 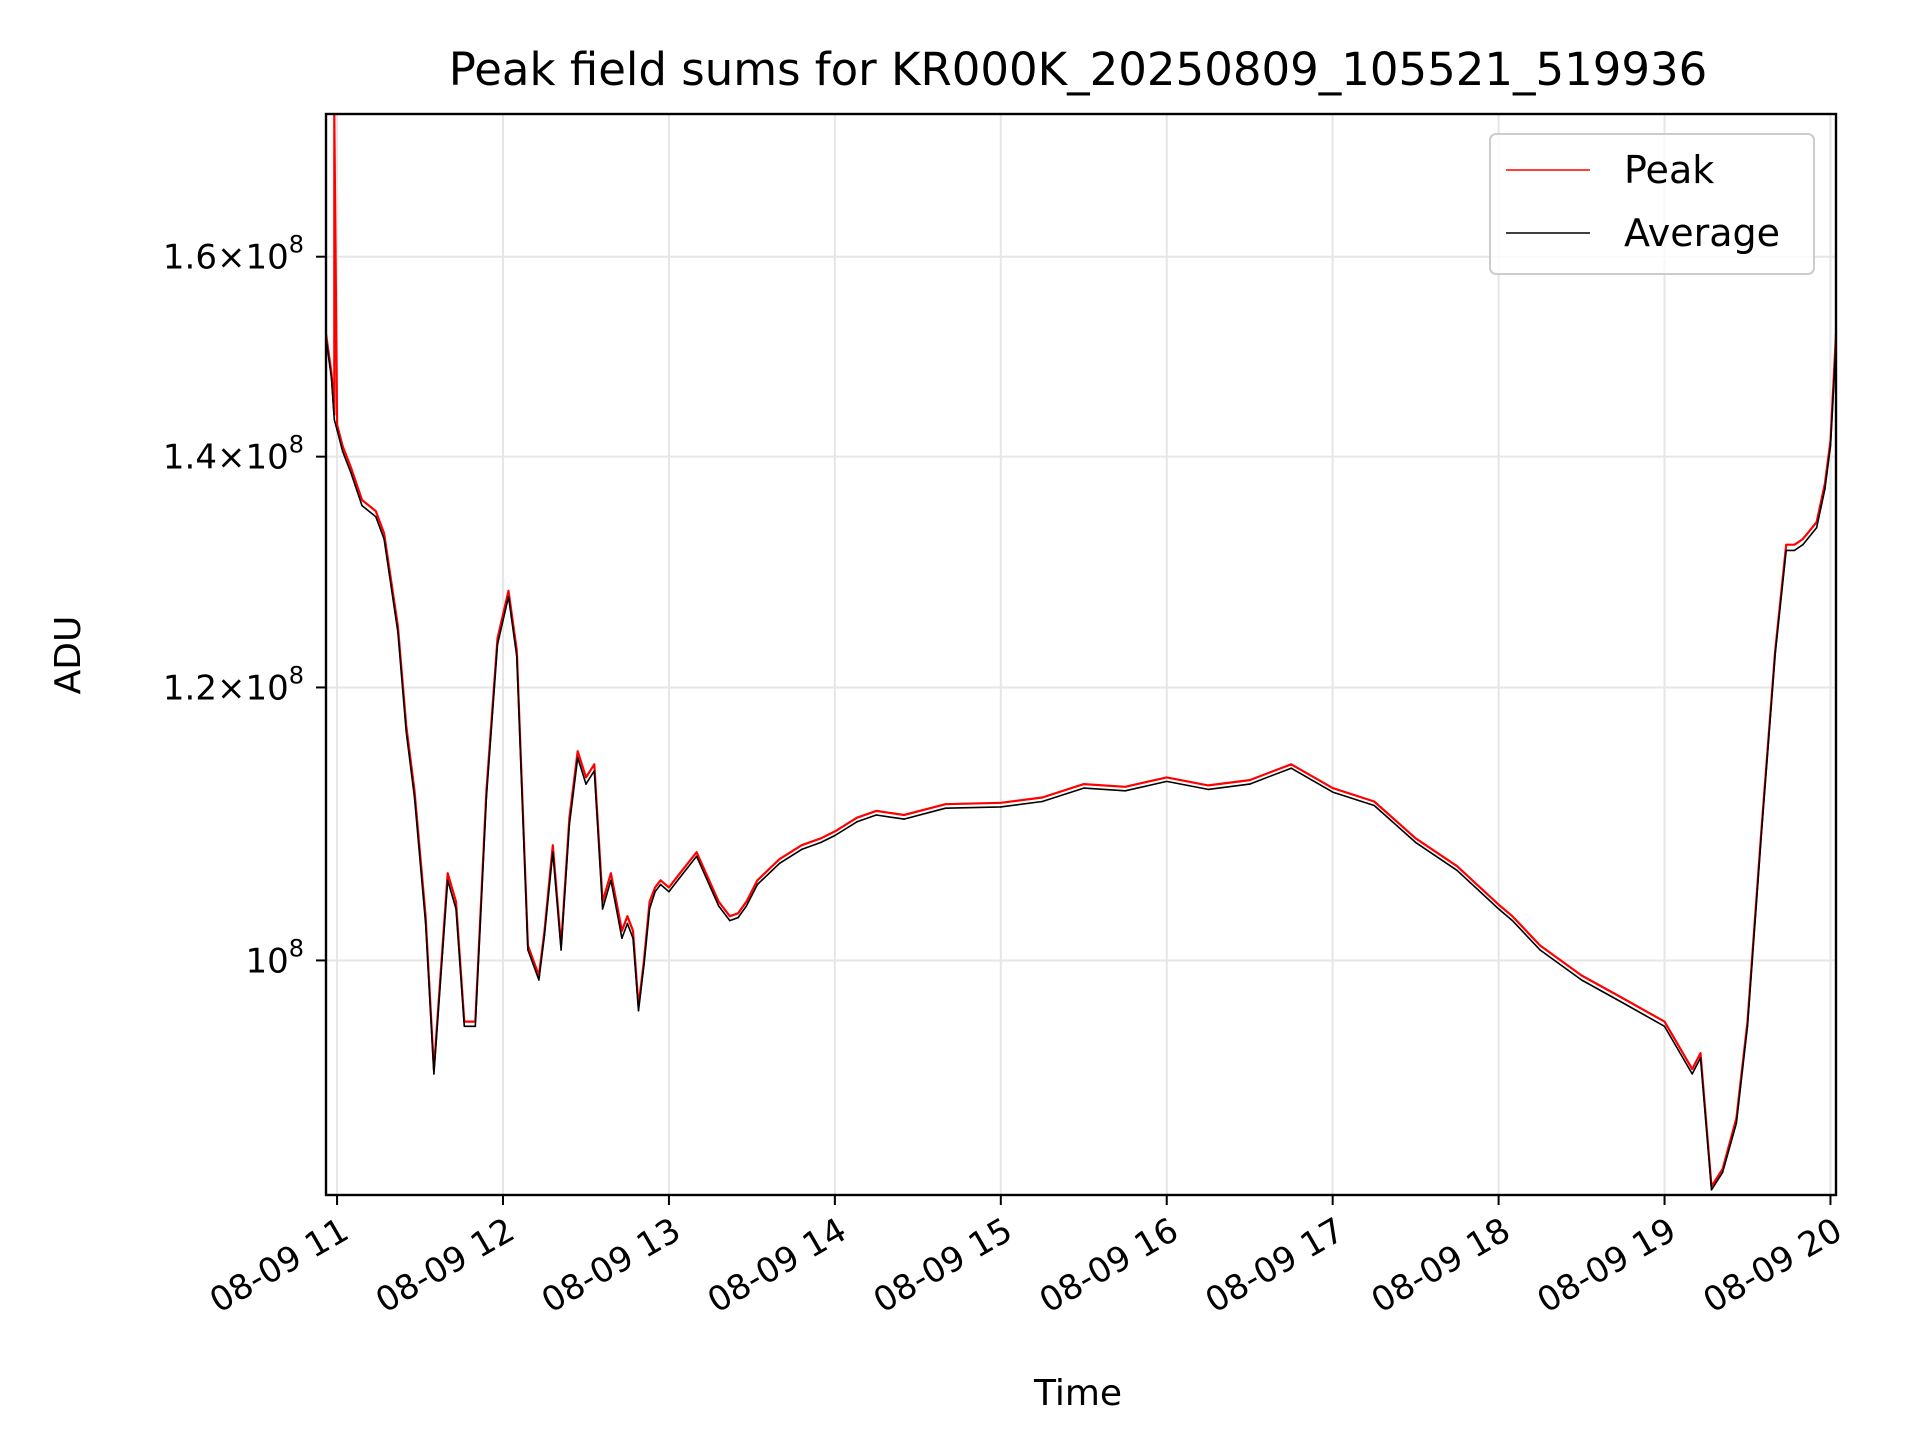 I want to click on y-tick-label: 1.4×108, so click(x=233, y=454).